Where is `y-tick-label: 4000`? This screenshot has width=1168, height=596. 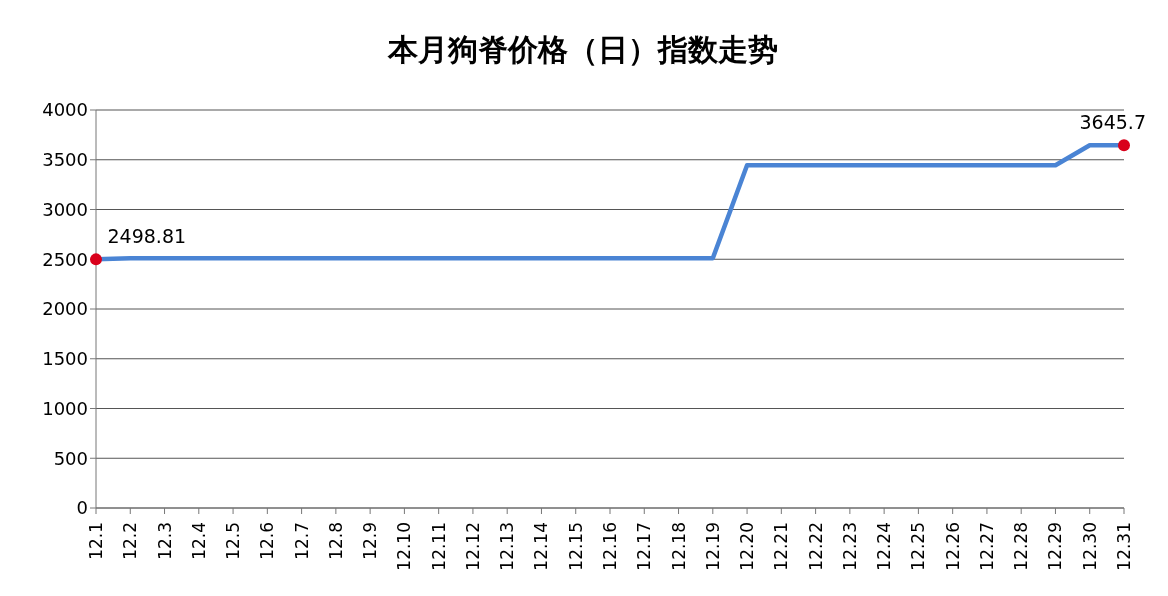
y-tick-label: 4000 is located at coordinates (65, 110).